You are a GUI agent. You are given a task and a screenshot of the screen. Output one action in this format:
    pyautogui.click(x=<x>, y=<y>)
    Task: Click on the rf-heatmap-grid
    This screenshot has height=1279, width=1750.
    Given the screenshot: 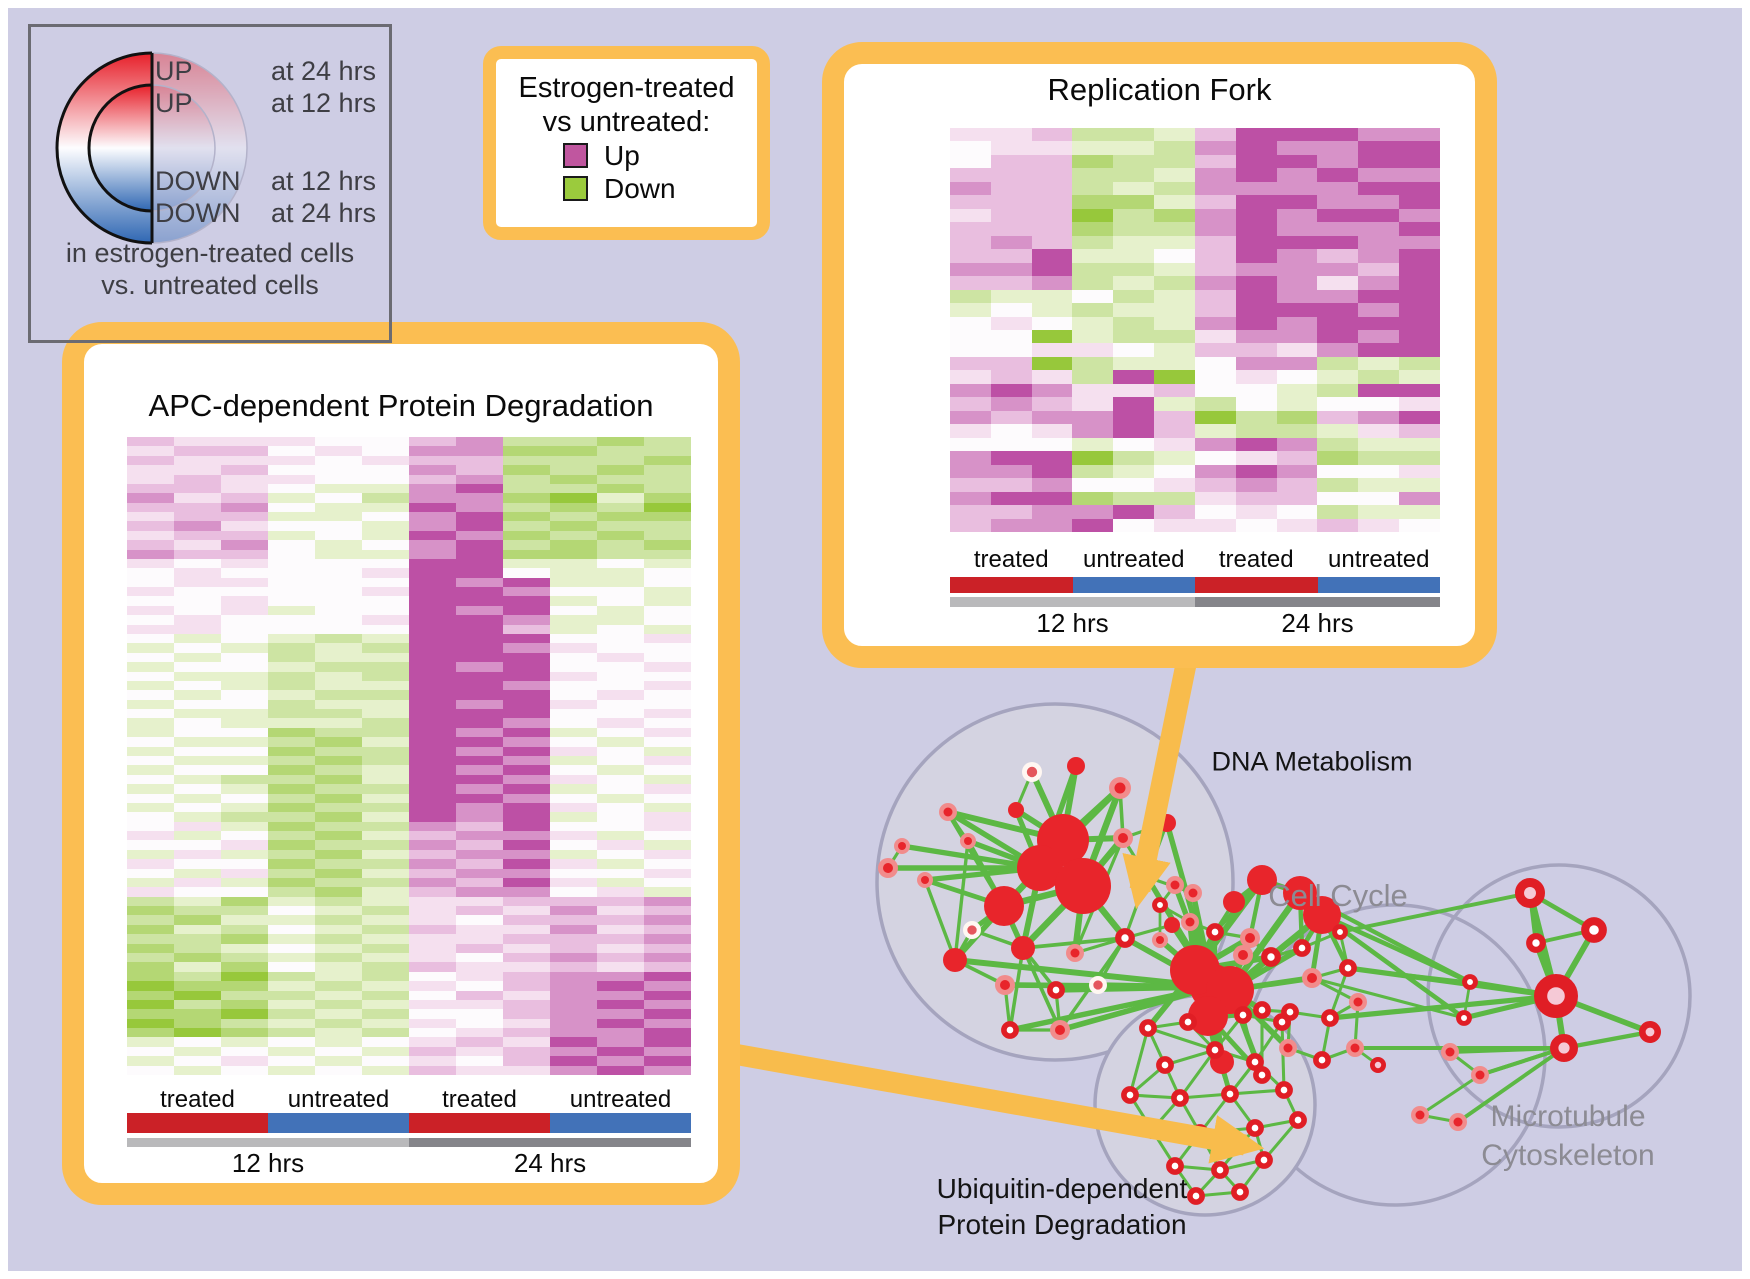 What is the action you would take?
    pyautogui.click(x=1195, y=330)
    